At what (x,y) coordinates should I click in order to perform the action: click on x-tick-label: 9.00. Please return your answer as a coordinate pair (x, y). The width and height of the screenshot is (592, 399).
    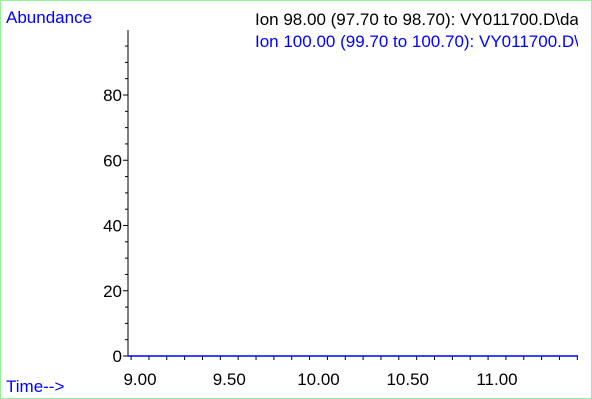
    Looking at the image, I should click on (139, 379).